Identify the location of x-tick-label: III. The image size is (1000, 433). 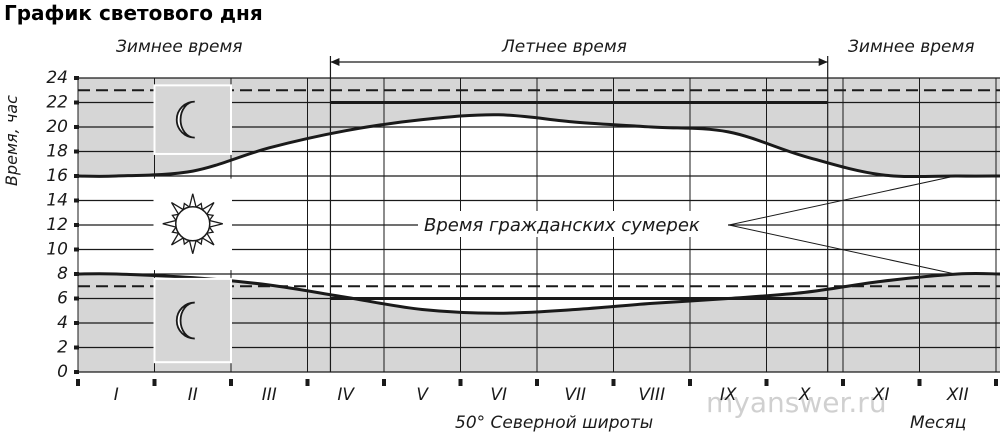
(269, 395).